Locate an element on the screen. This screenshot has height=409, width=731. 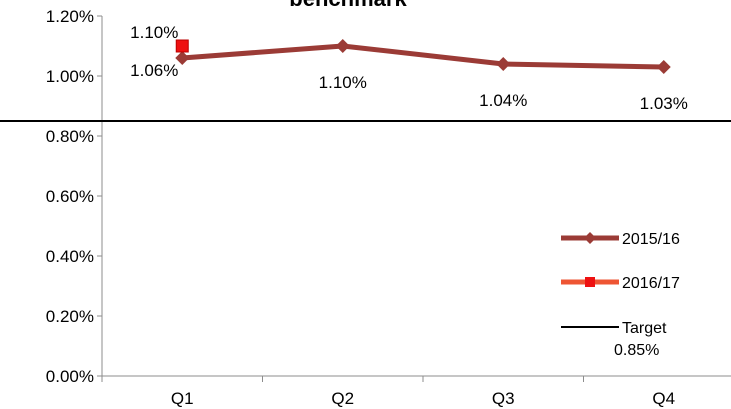
chart-title: benchmark is located at coordinates (348, 5).